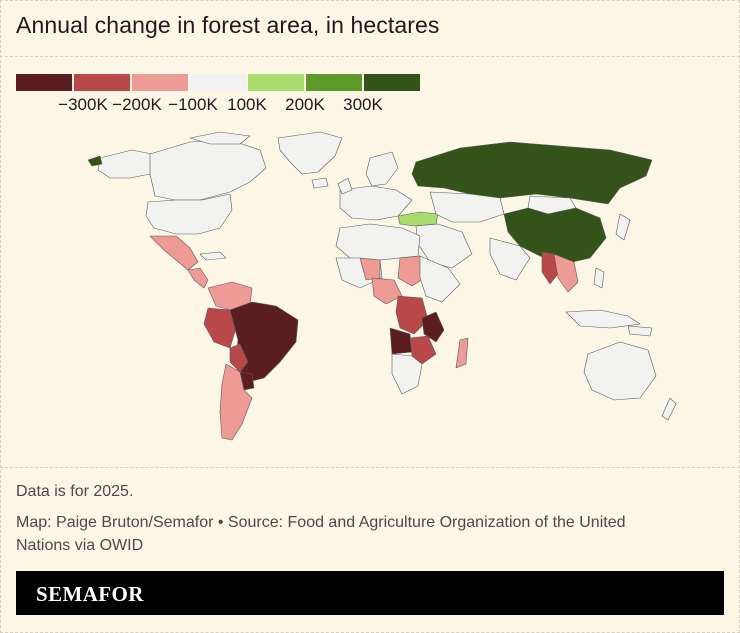 The height and width of the screenshot is (633, 740). I want to click on russia, so click(532, 173).